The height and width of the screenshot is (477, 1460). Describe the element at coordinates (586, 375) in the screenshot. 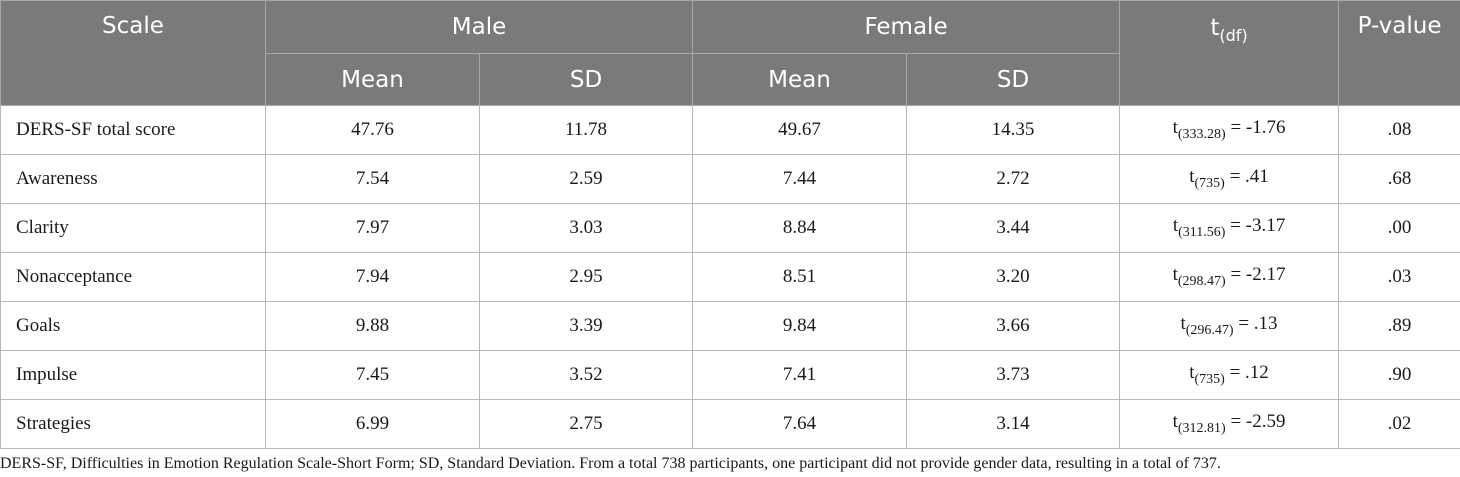

I see `cell-male-sd: 3.52` at that location.